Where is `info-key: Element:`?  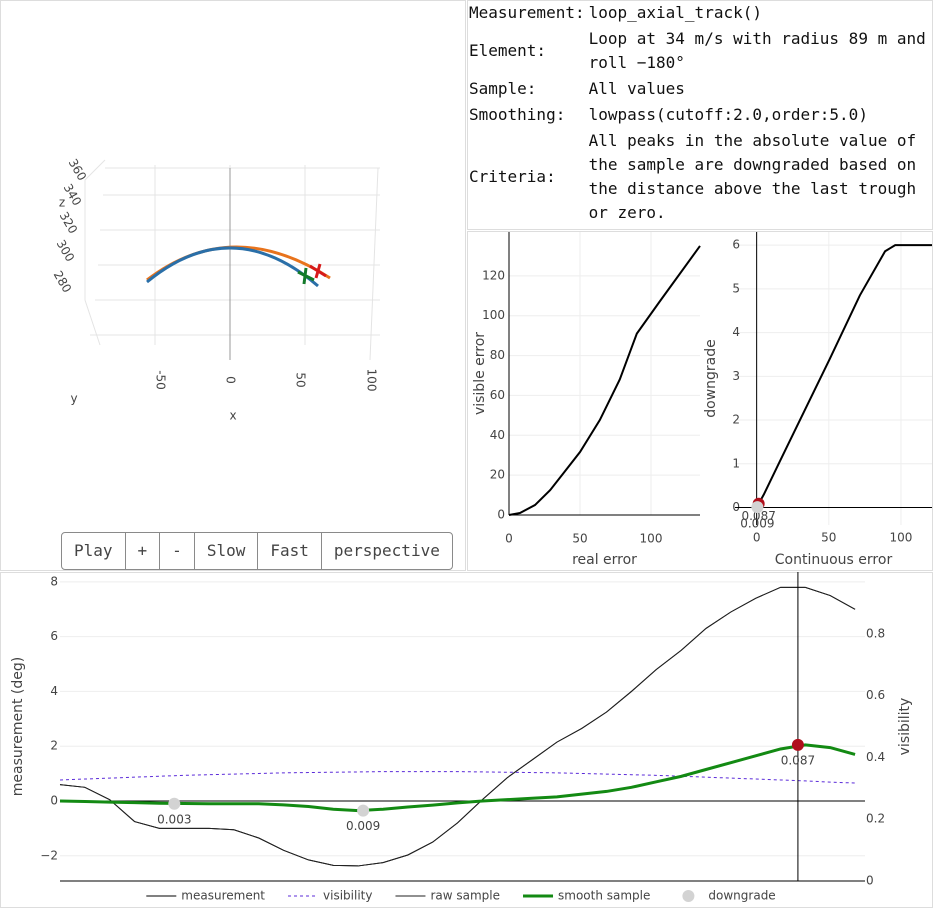 info-key: Element: is located at coordinates (508, 50).